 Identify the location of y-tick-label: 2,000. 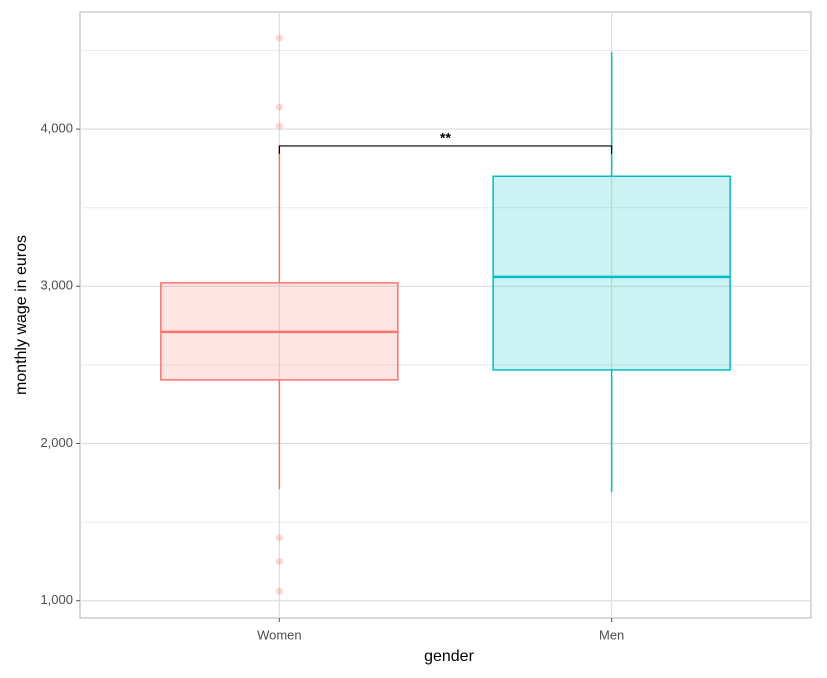
(56, 442).